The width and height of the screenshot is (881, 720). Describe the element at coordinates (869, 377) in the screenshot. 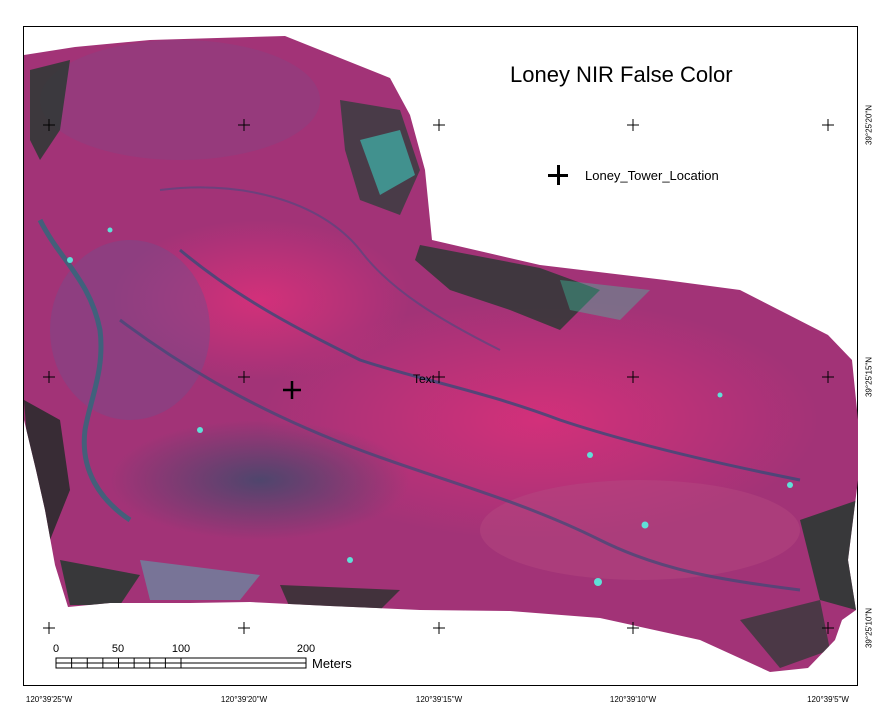

I see `latitude-label: 39°25'15"N` at that location.